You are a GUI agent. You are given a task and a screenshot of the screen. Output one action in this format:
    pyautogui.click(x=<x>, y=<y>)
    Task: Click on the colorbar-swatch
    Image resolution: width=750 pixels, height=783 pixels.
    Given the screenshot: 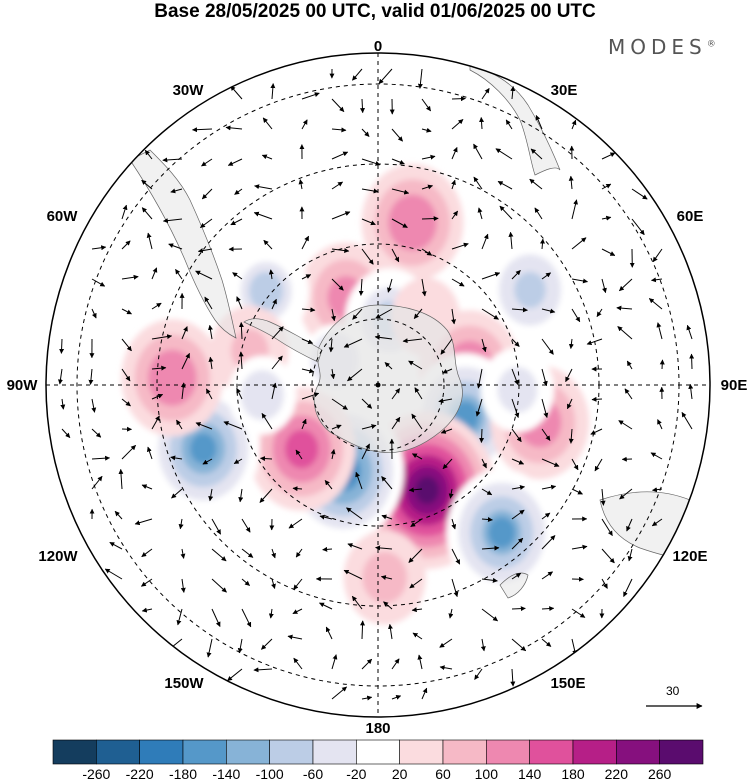 What is the action you would take?
    pyautogui.click(x=248, y=752)
    